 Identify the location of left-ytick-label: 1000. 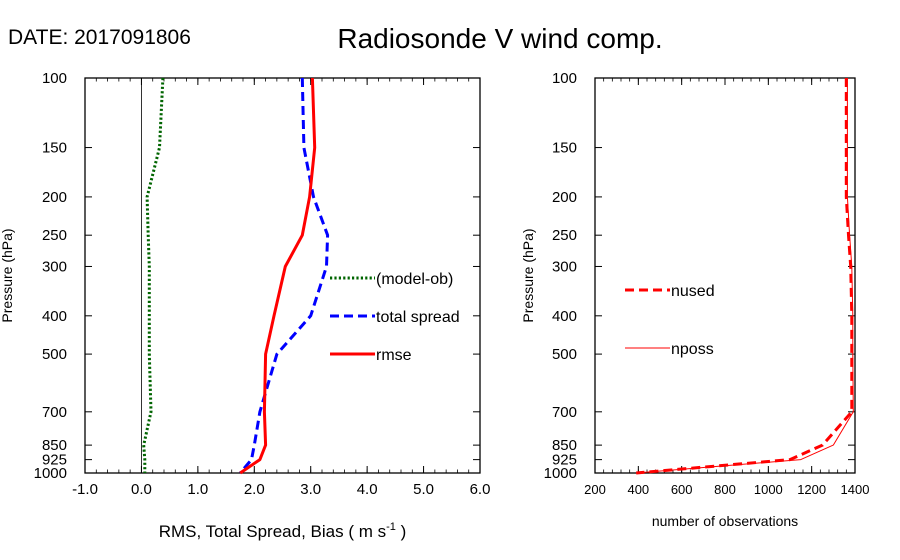
(50, 473).